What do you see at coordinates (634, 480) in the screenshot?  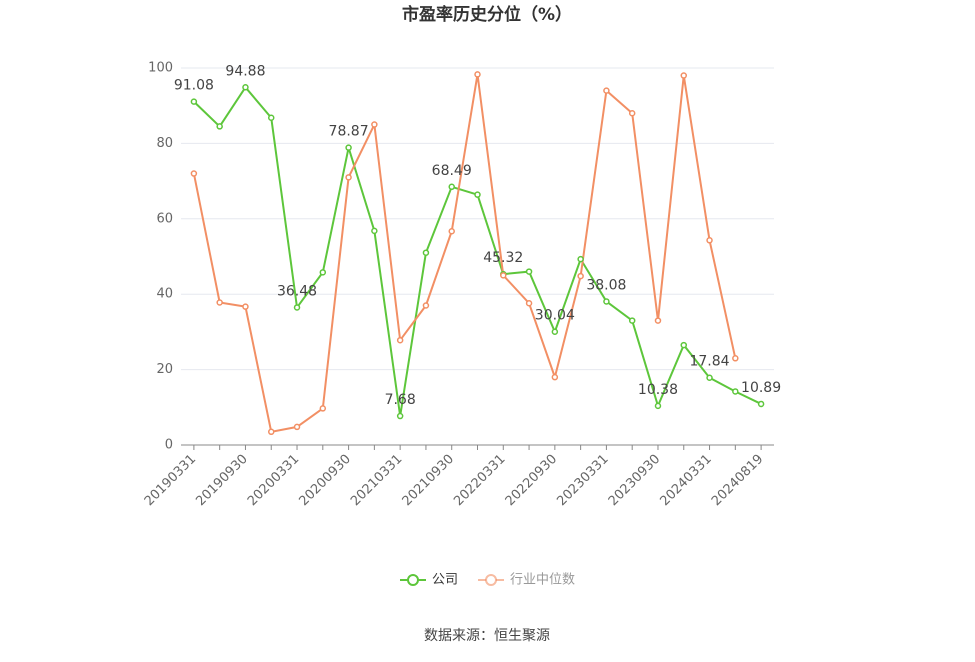 I see `x-tick-label: 20230930` at bounding box center [634, 480].